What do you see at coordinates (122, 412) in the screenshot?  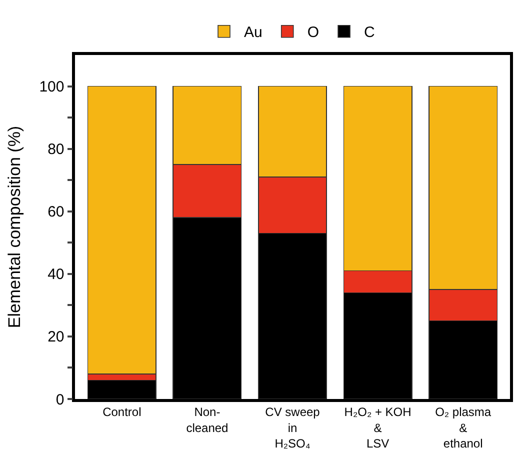 I see `x-tick-label: Control` at bounding box center [122, 412].